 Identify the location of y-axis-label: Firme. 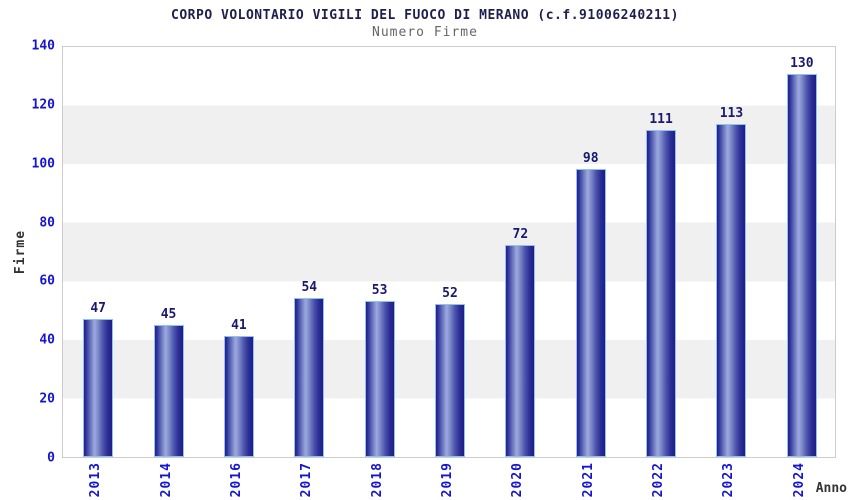
(20, 252).